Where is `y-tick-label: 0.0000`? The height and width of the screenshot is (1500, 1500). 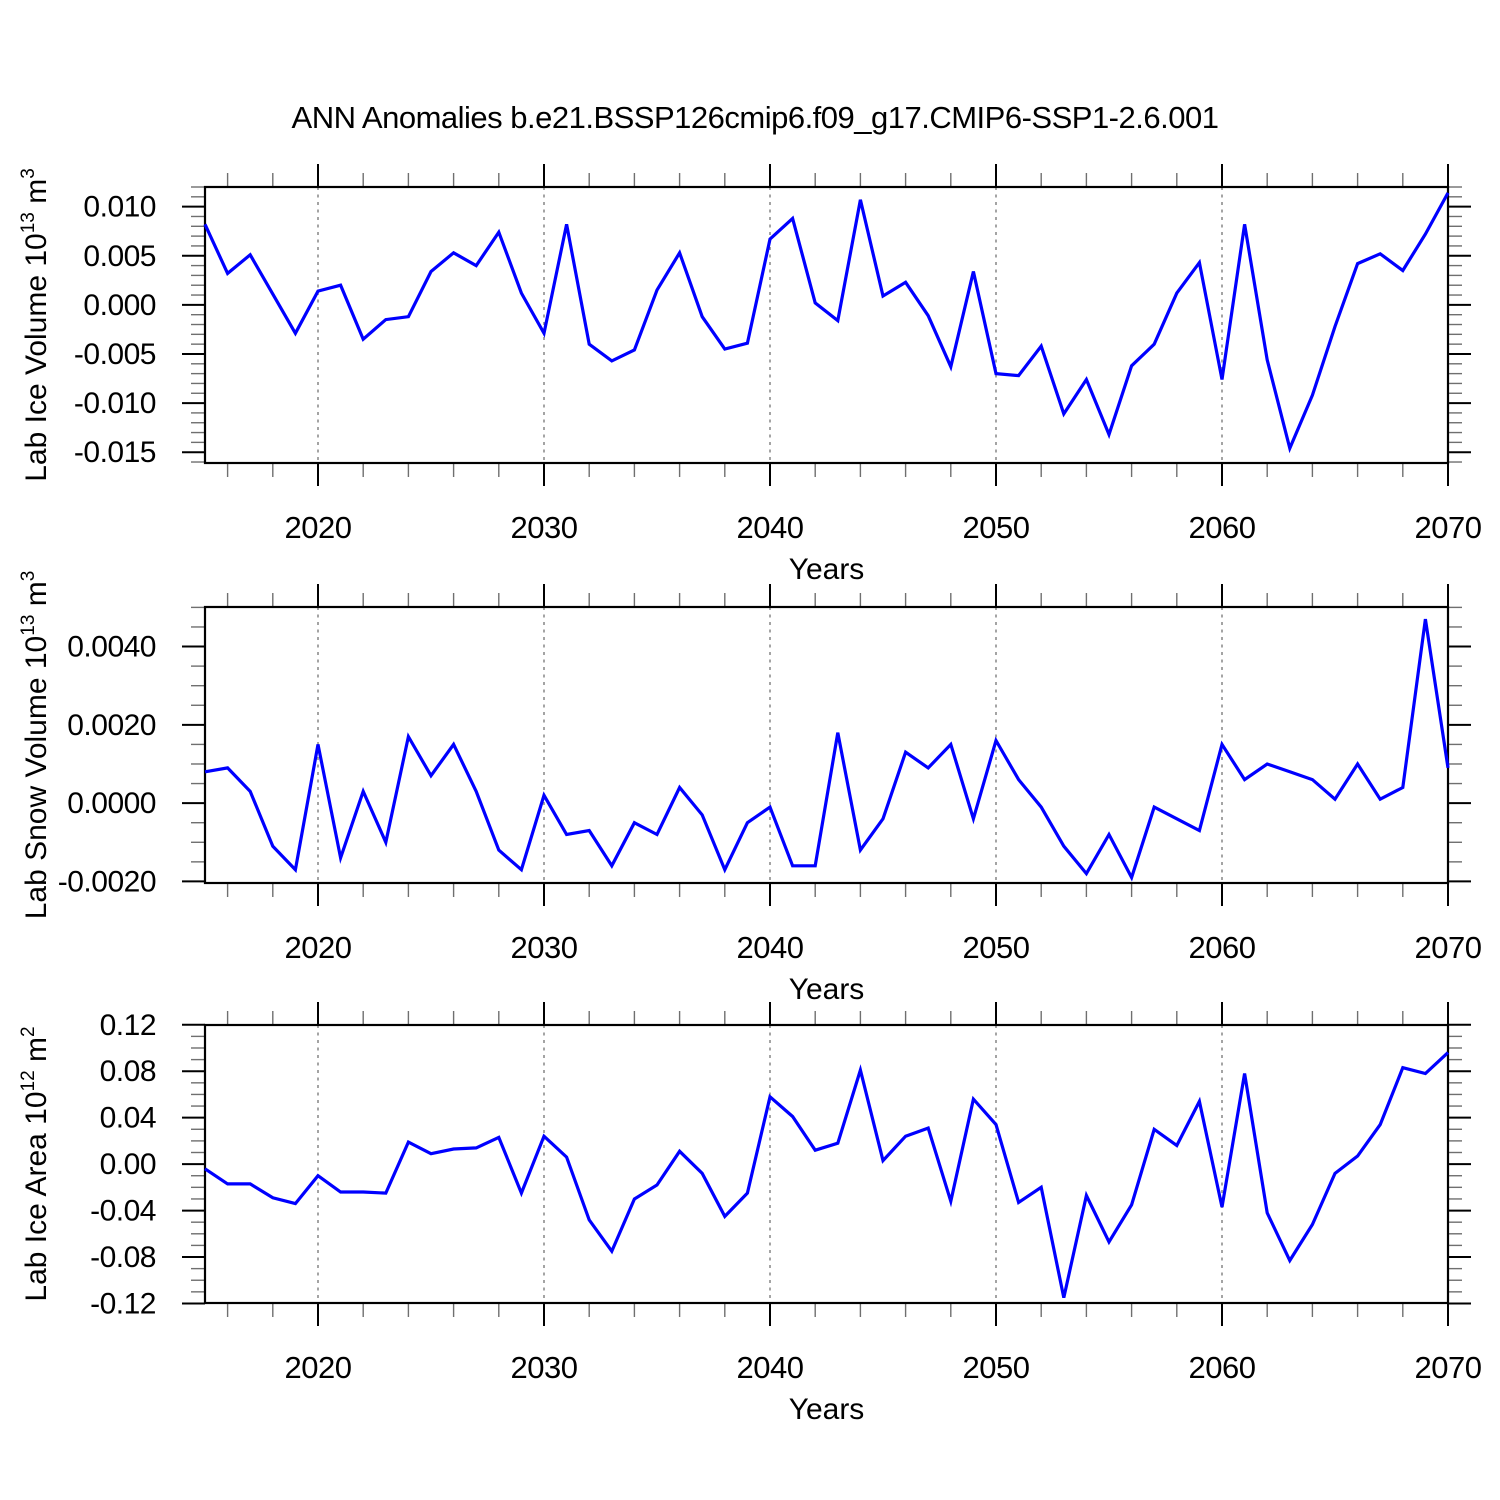
y-tick-label: 0.0000 is located at coordinates (111, 803).